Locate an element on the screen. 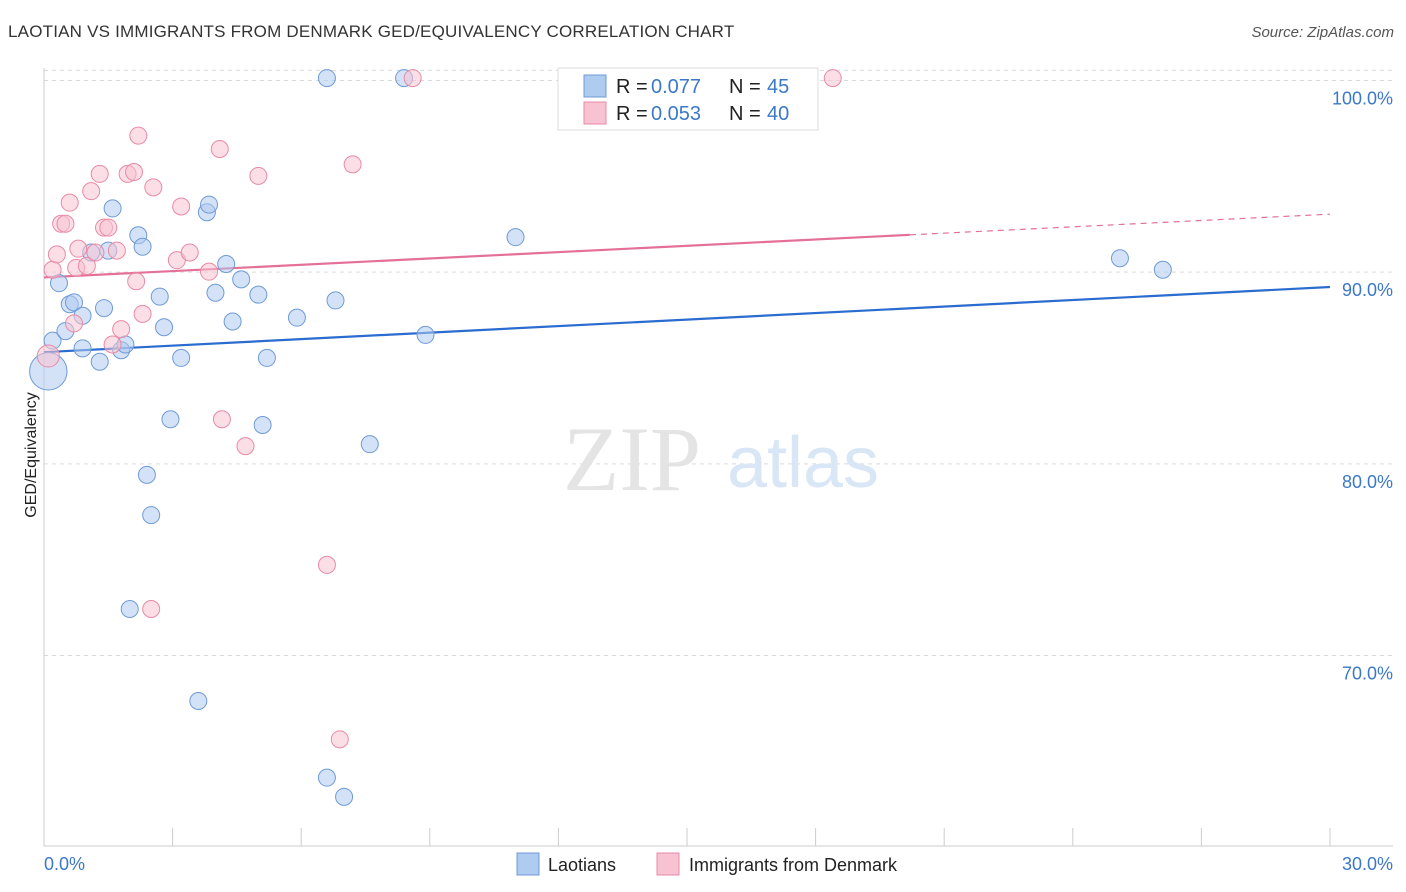 The height and width of the screenshot is (892, 1406). y-tick-label: 100.0% is located at coordinates (1362, 99).